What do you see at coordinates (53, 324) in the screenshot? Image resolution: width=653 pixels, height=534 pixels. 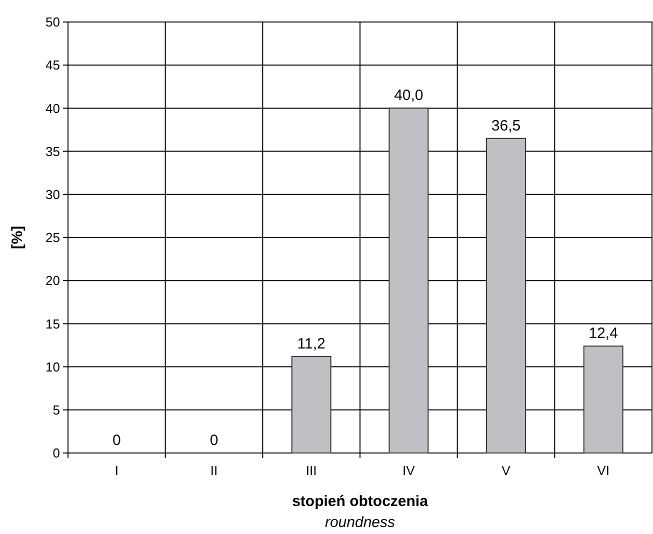 I see `y-tick-label: 15` at bounding box center [53, 324].